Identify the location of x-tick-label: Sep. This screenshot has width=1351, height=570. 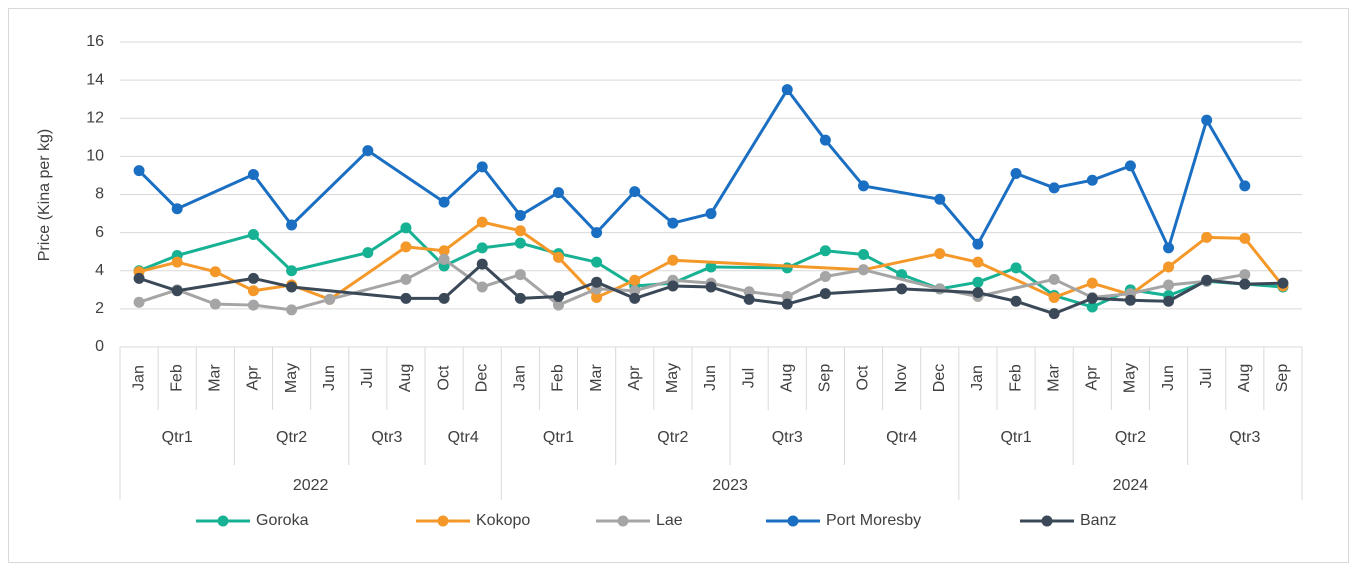
(825, 378).